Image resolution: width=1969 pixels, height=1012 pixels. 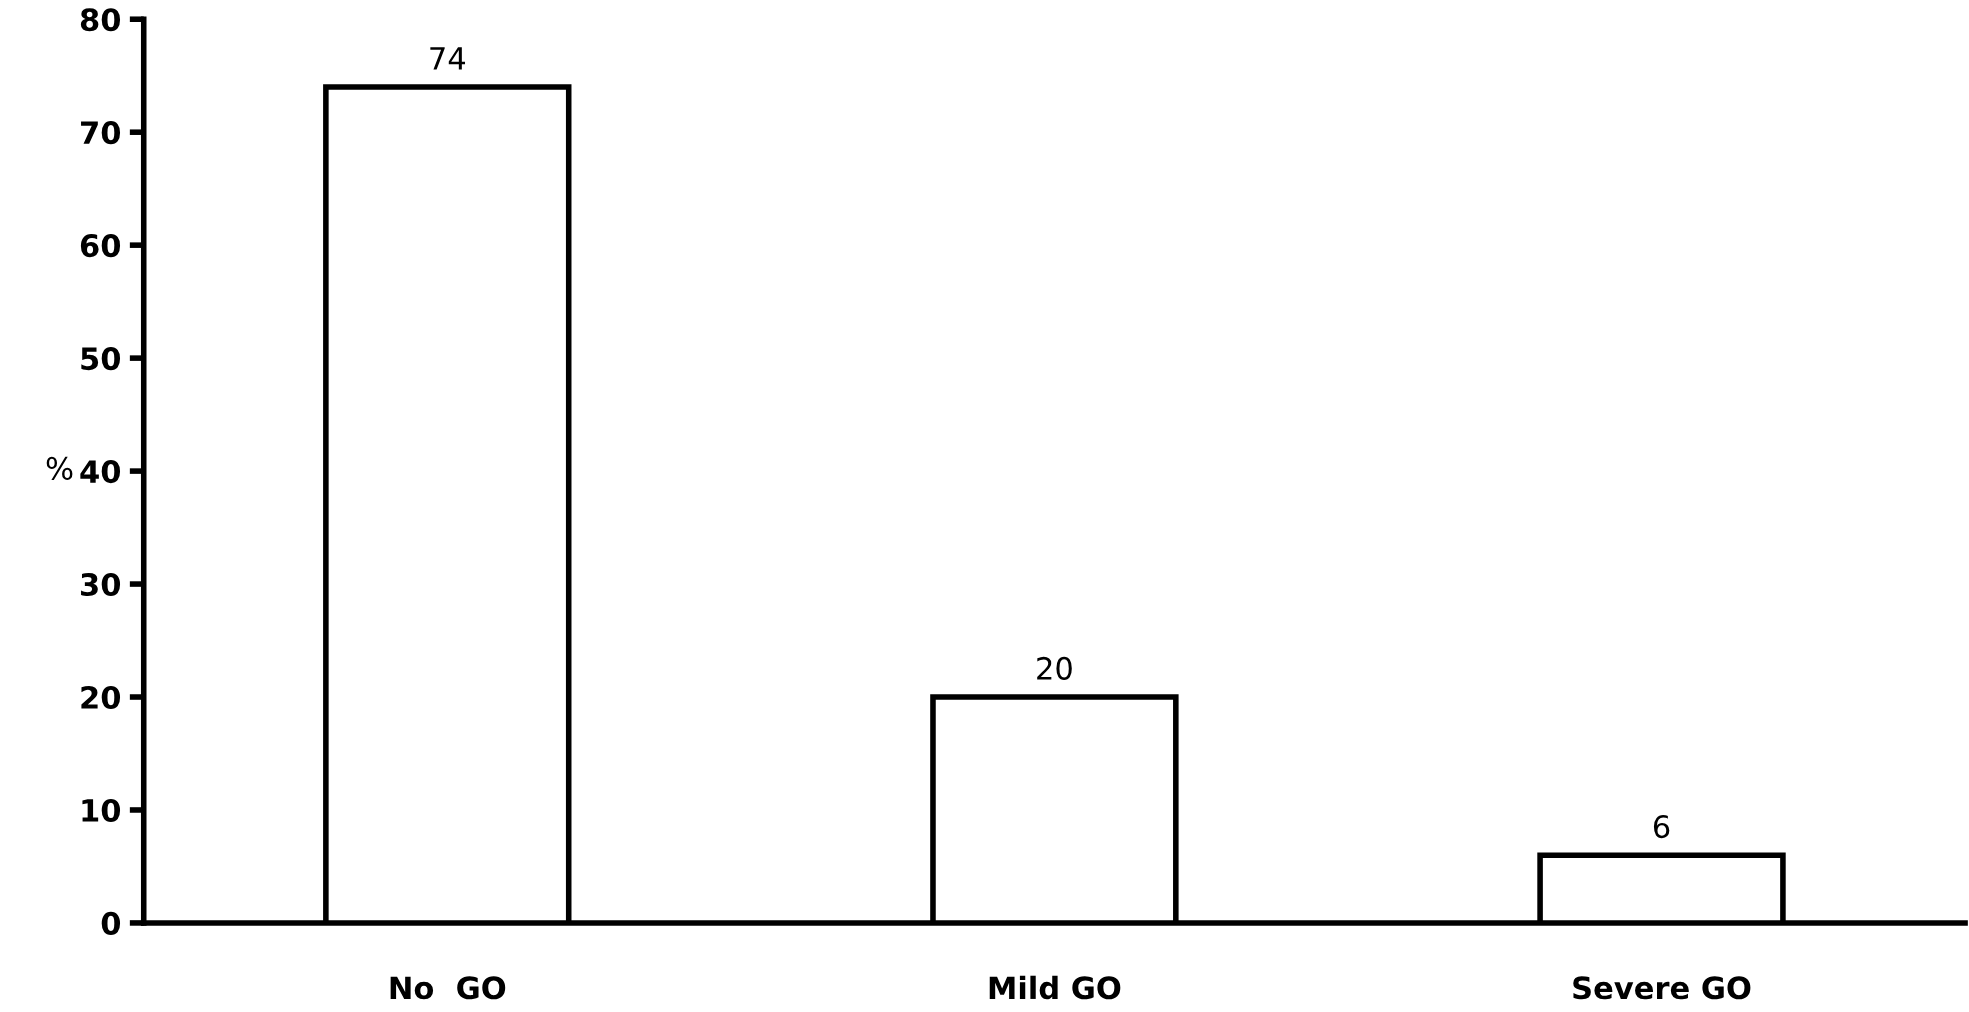 I want to click on x-tick-label: Mild GO, so click(x=1055, y=987).